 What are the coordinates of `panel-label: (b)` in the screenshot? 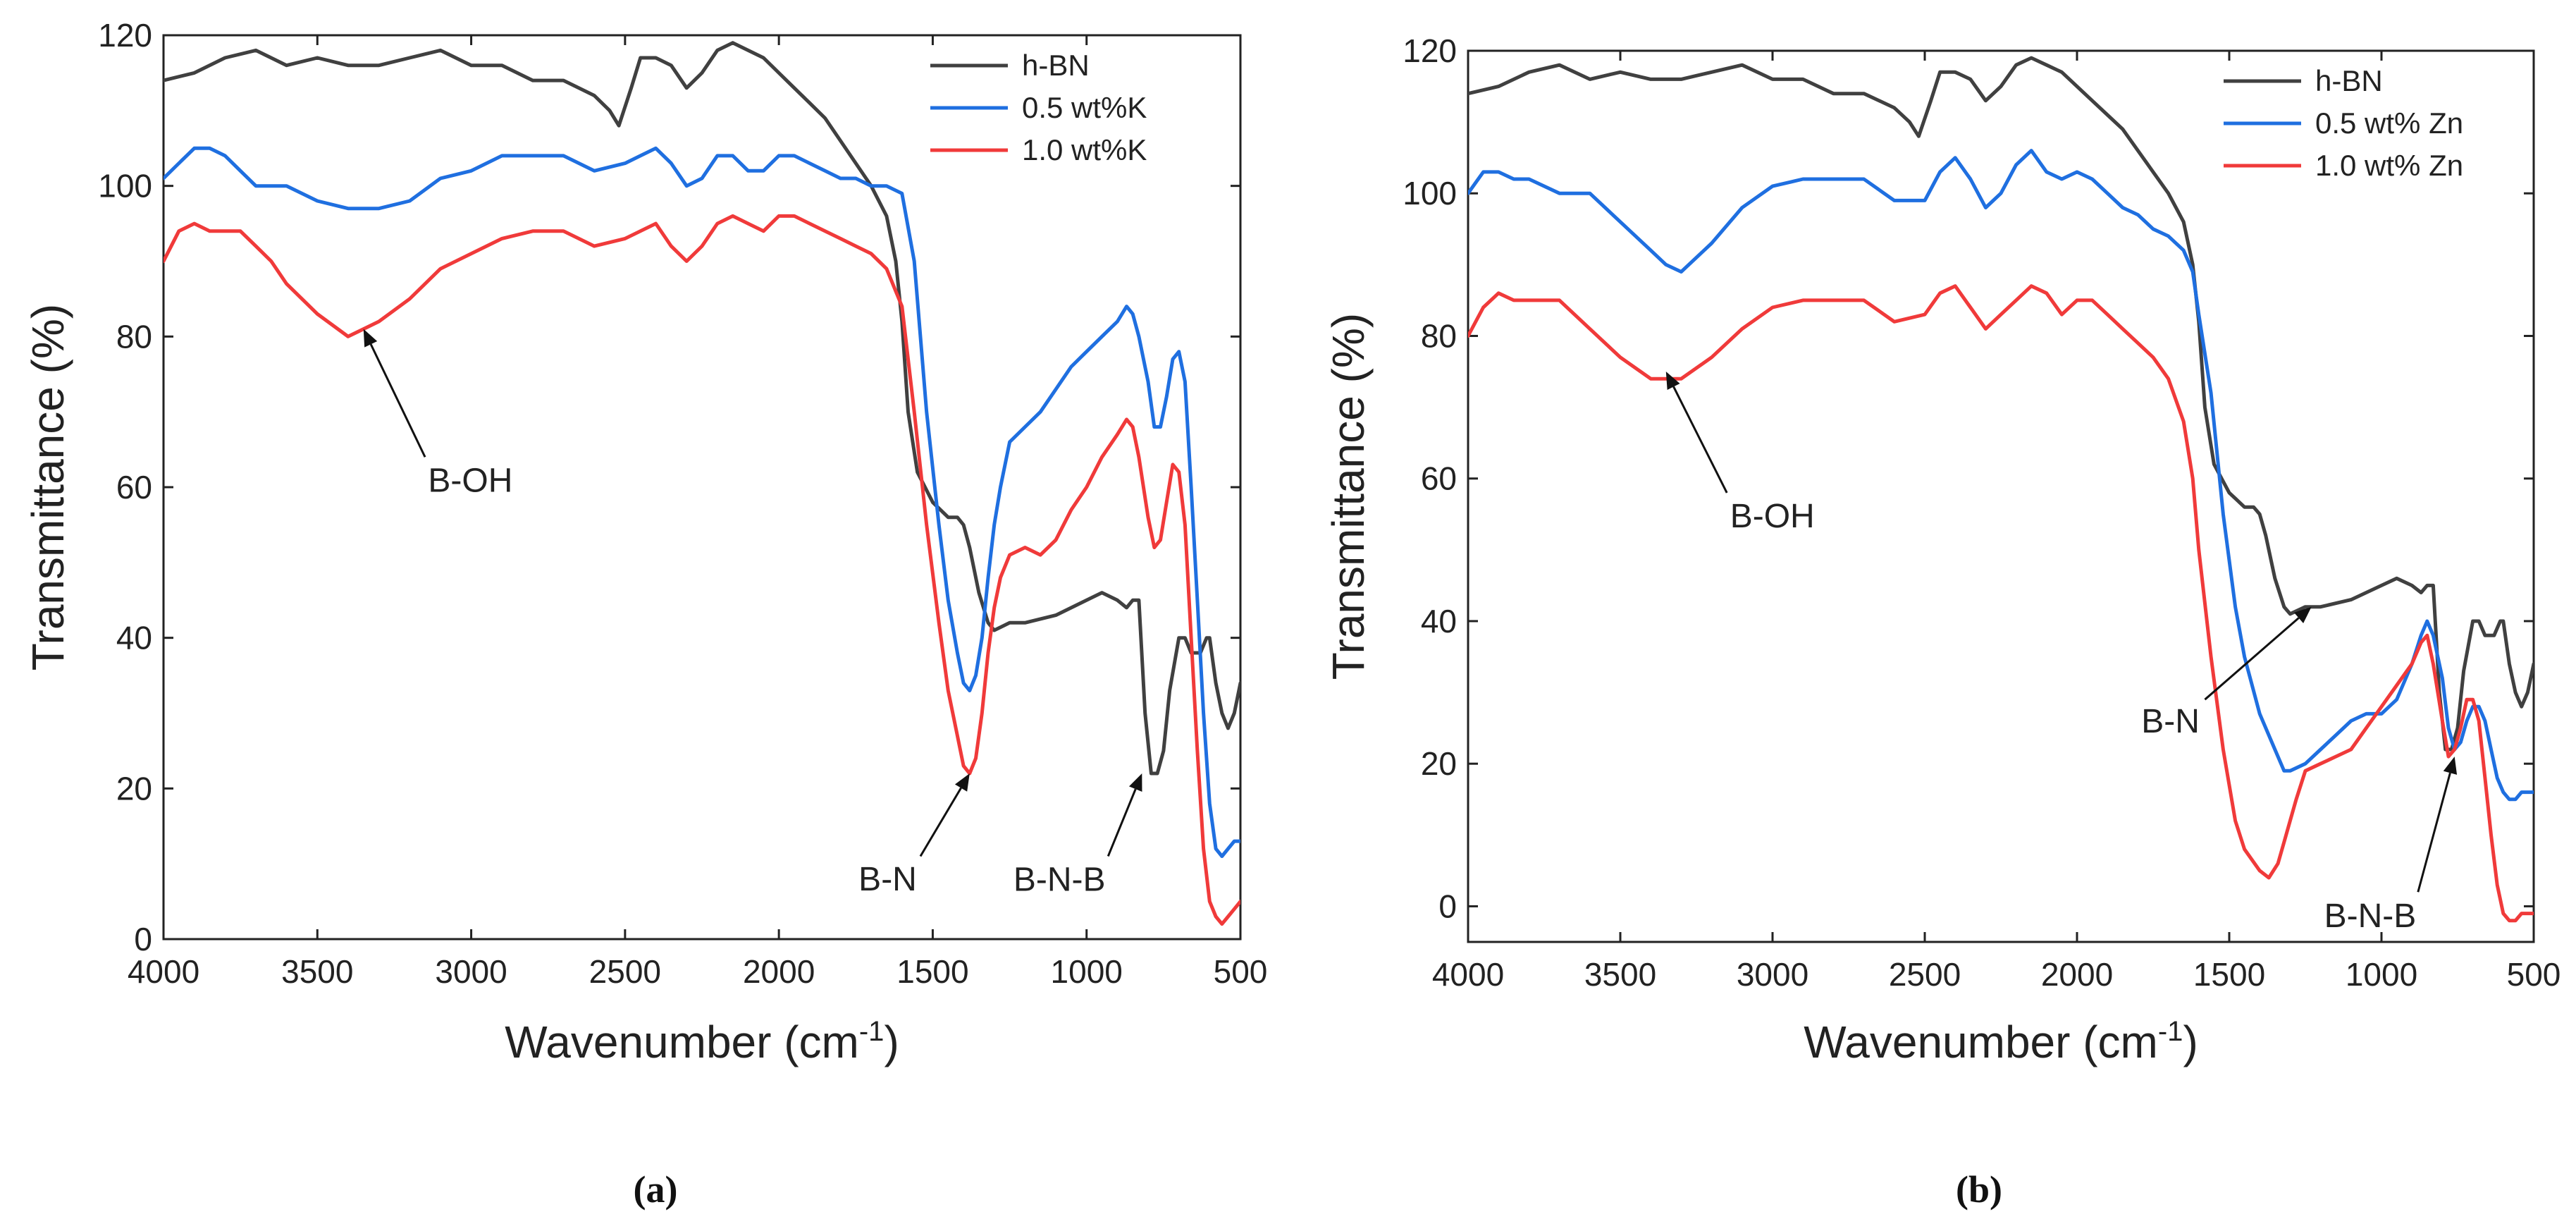 It's located at (1979, 1189).